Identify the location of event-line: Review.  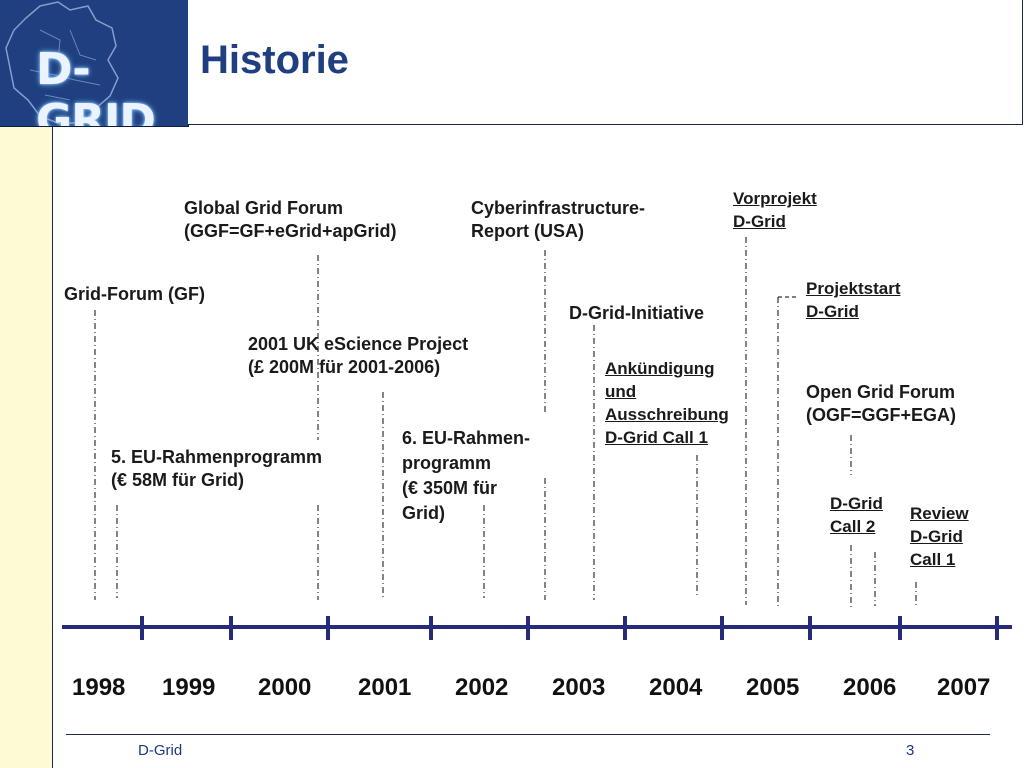
(939, 513).